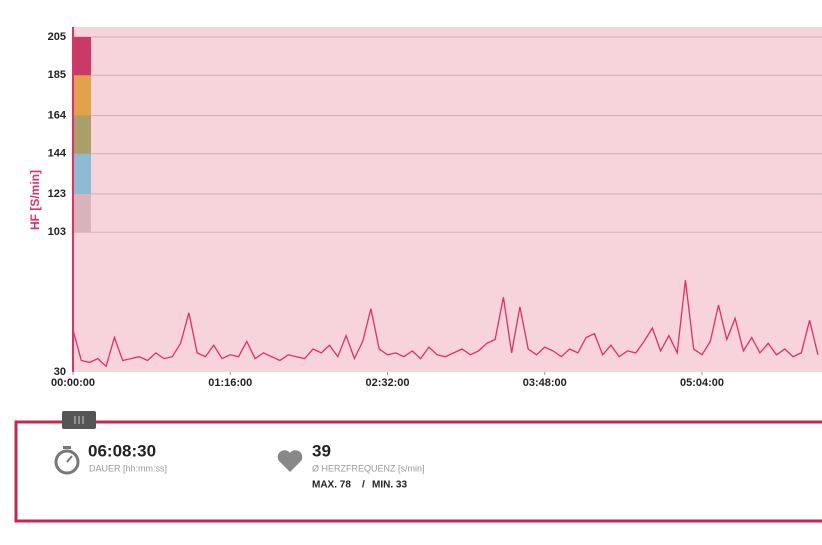  I want to click on y-axis-label: HF [S/min], so click(35, 200).